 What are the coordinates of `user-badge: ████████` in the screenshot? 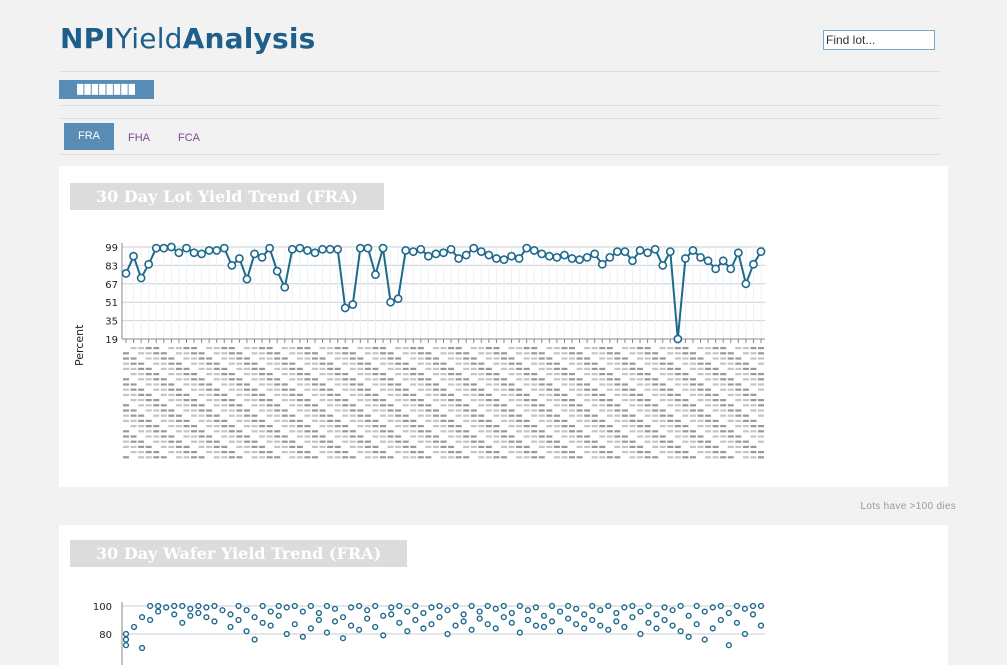 It's located at (106, 89).